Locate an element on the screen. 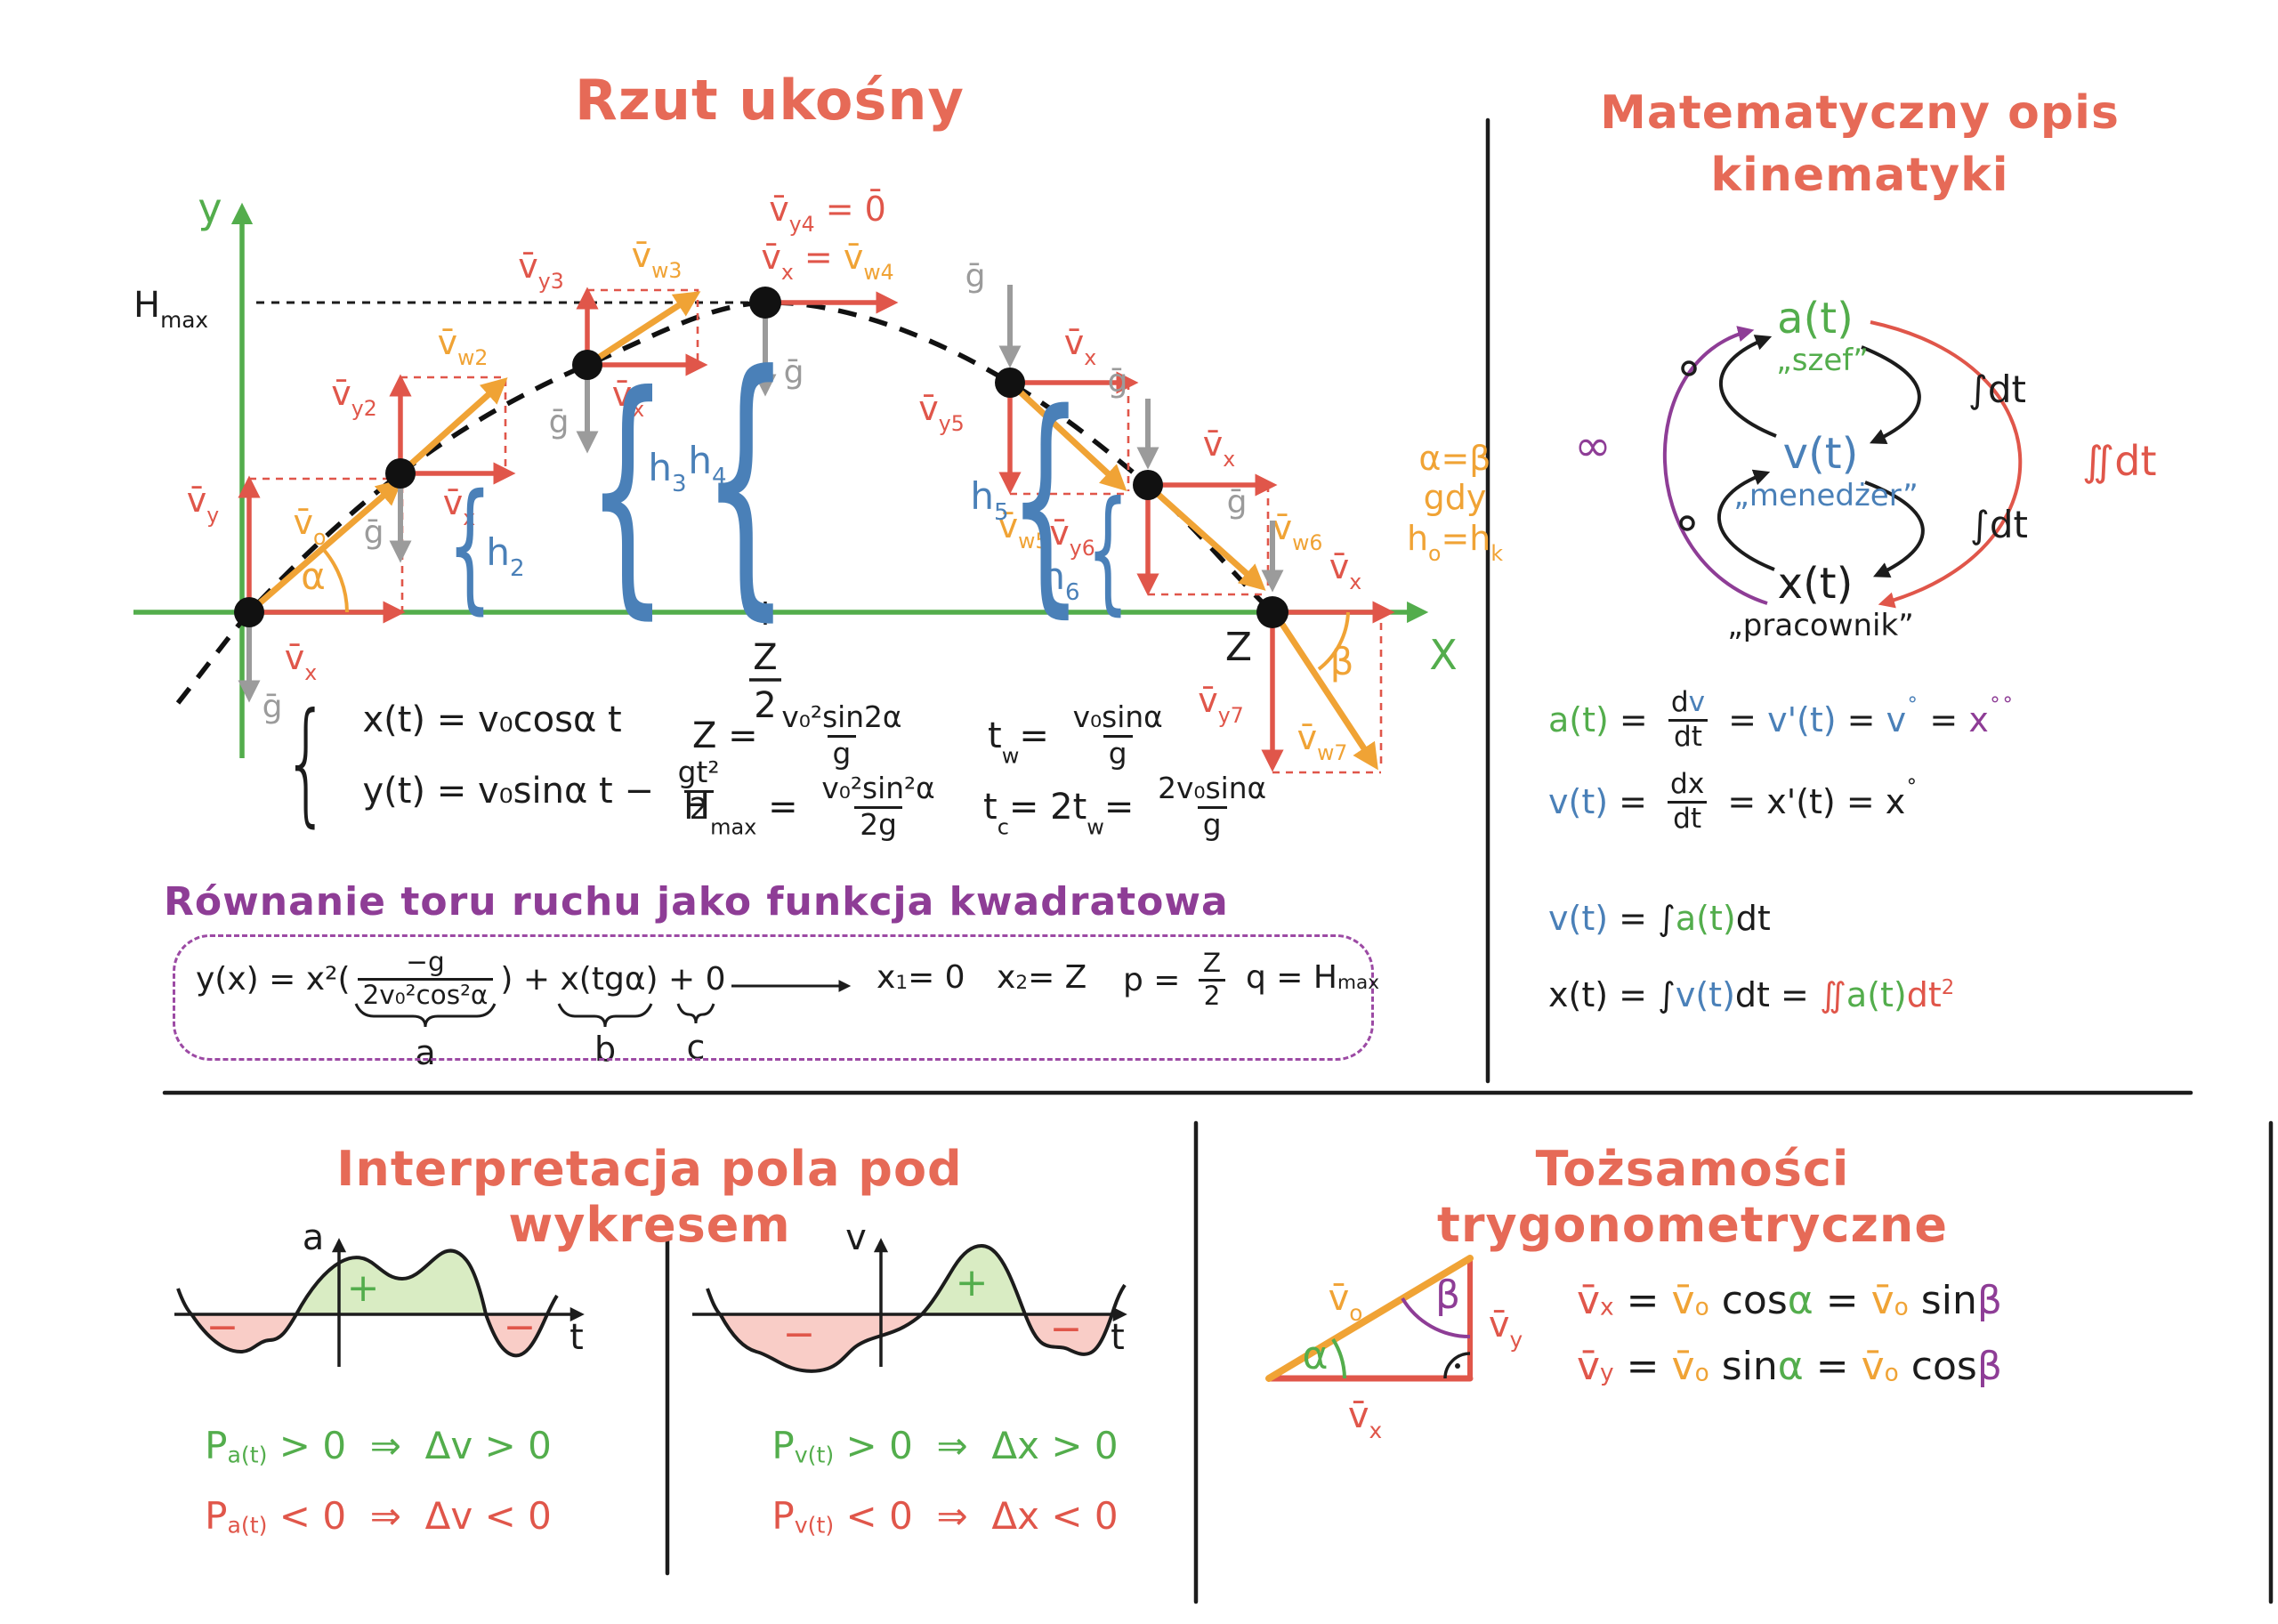 The height and width of the screenshot is (1624, 2278). h3-label: h3 is located at coordinates (667, 471).